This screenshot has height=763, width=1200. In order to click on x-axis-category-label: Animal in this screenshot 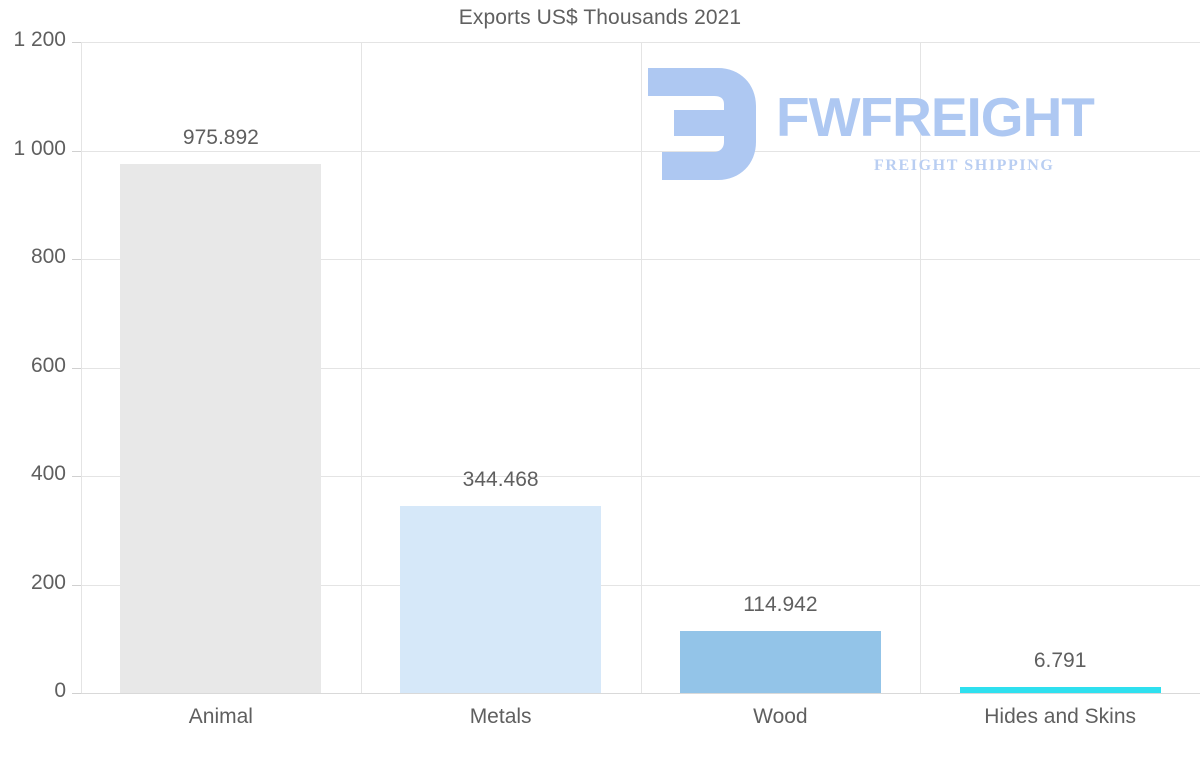, I will do `click(220, 716)`.